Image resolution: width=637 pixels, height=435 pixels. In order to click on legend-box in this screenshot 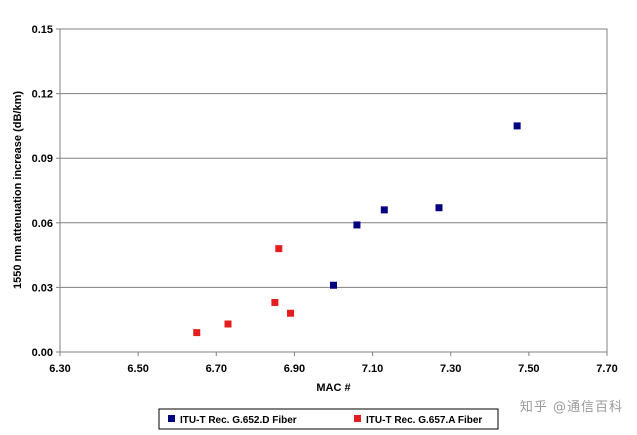, I will do `click(328, 419)`.